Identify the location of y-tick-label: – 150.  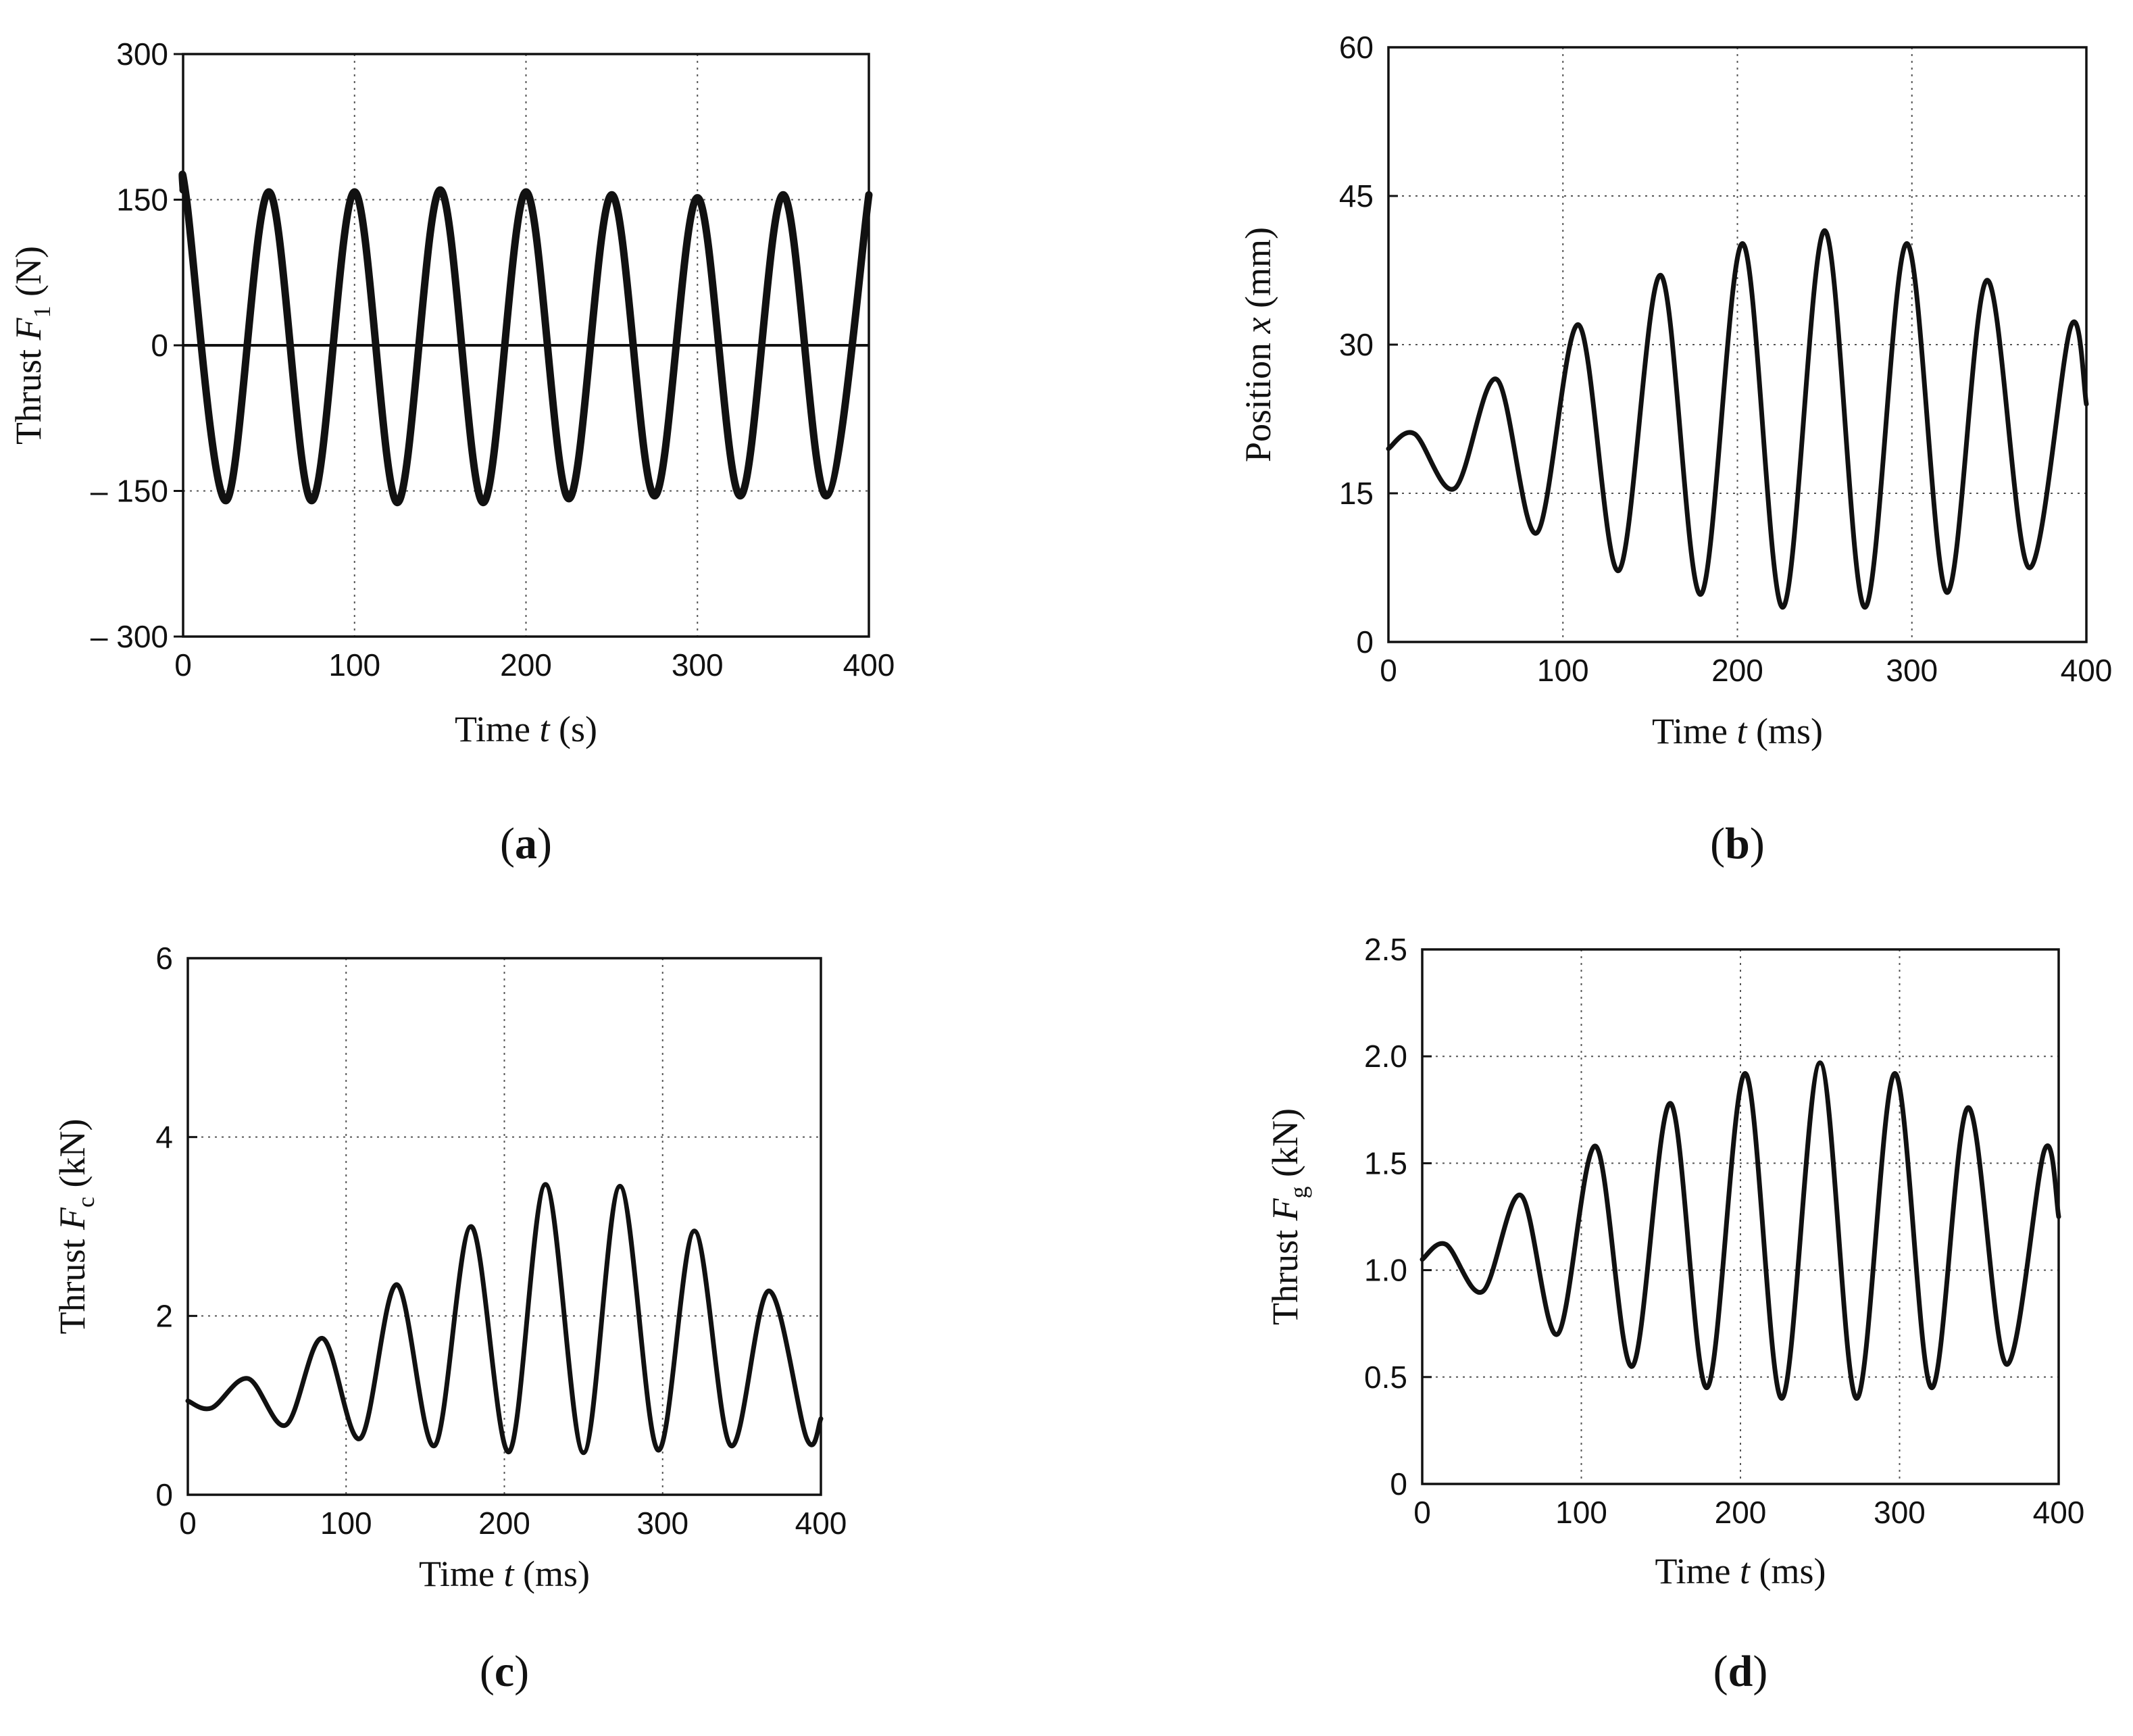
(129, 491).